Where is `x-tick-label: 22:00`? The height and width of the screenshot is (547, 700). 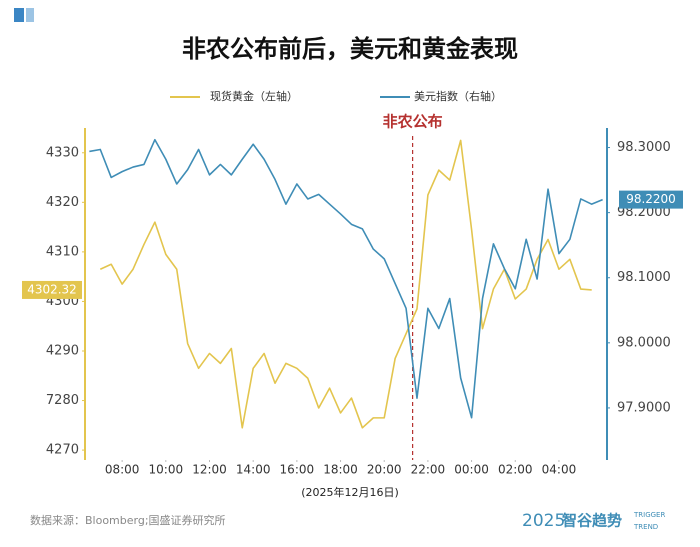
x-tick-label: 22:00 is located at coordinates (428, 470).